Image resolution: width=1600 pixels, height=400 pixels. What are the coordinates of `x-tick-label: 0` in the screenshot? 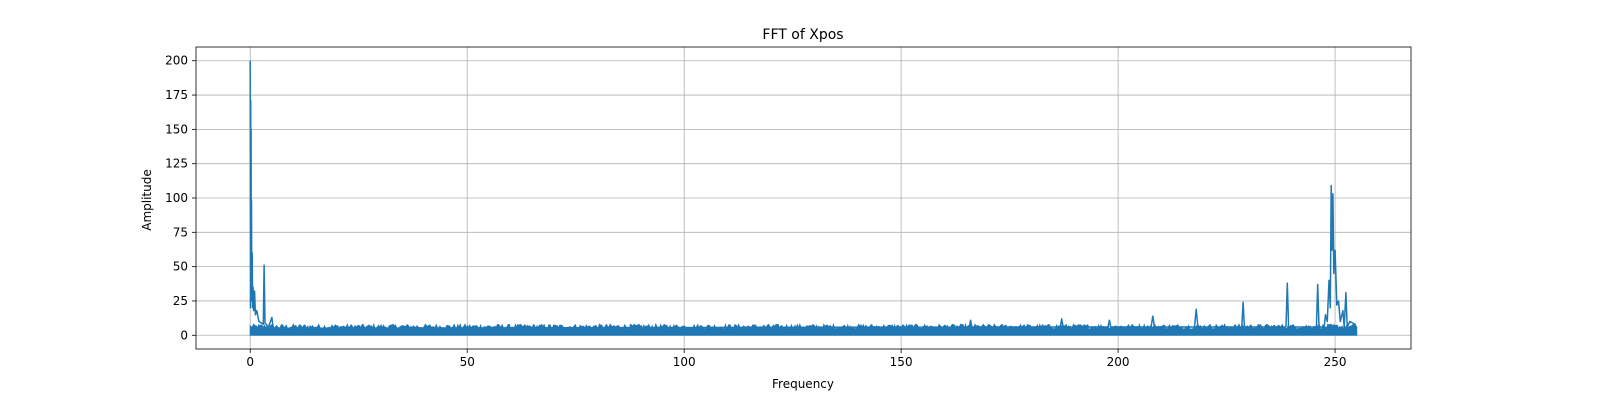 It's located at (250, 362).